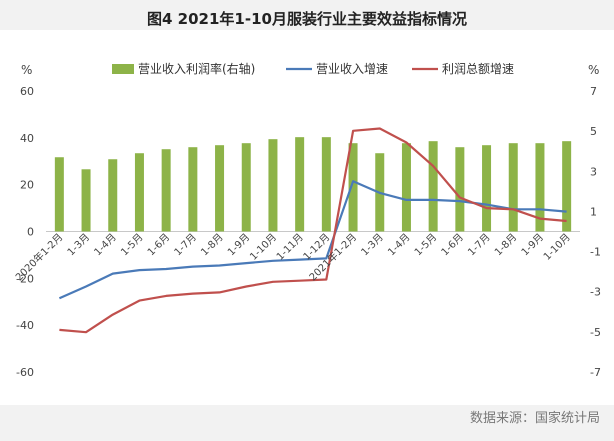  I want to click on left-tick-label: 20, so click(27, 185).